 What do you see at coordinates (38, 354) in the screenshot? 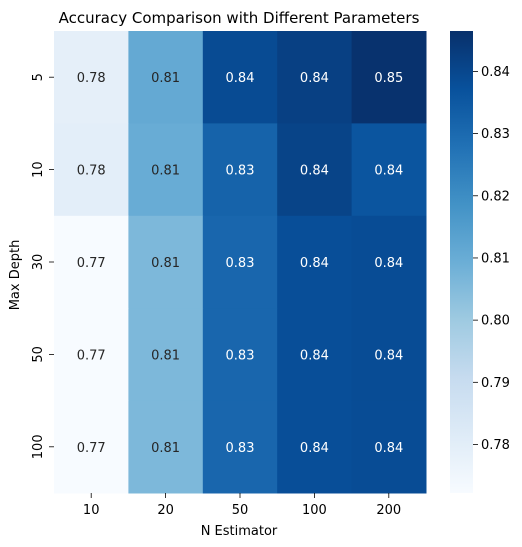
I see `y-tick-label: 50` at bounding box center [38, 354].